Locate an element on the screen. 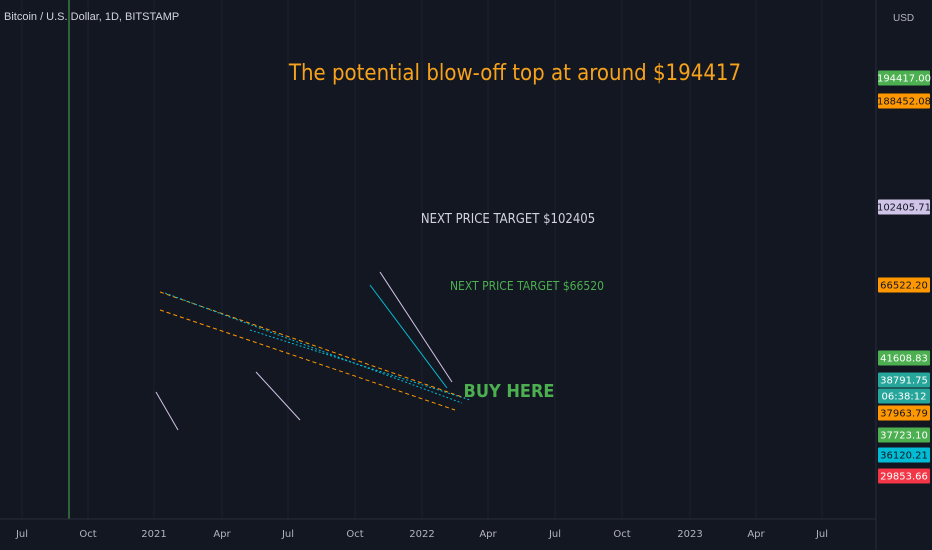  target-66520-annotation: NEXT PRICE TARGET $66520 is located at coordinates (527, 286).